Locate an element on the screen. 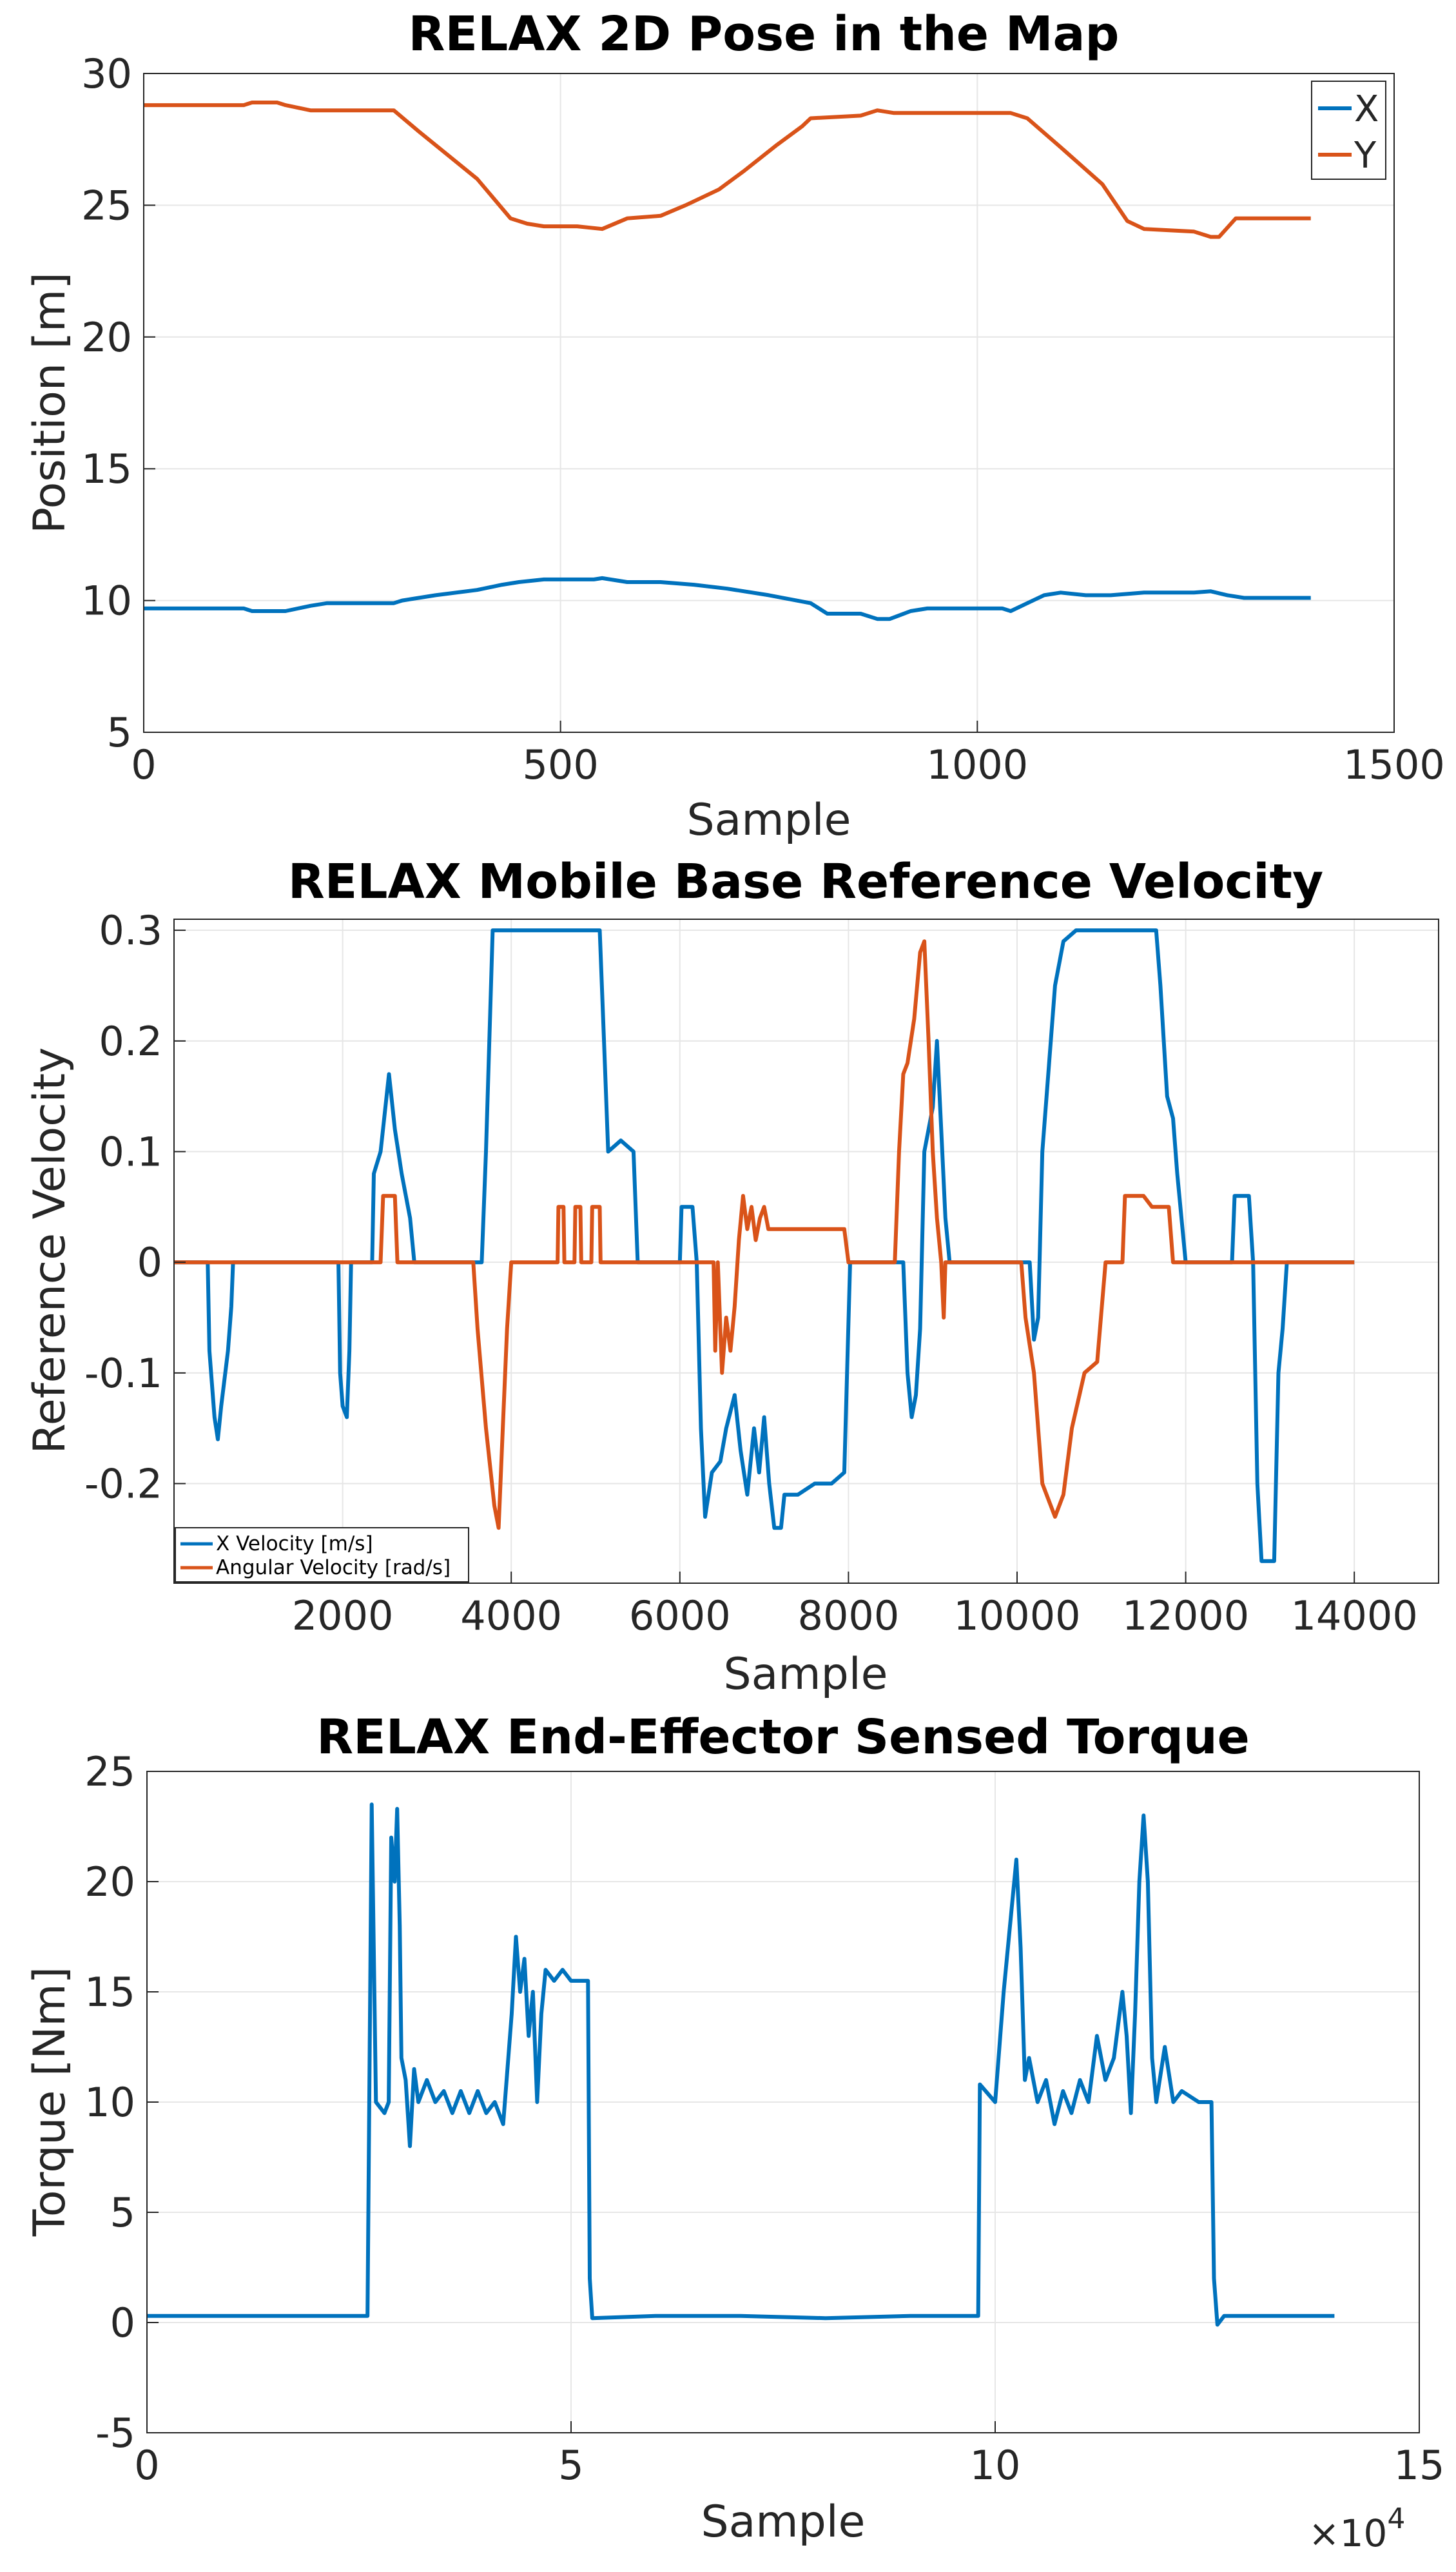 This screenshot has width=1456, height=2572. pose-series-1-line is located at coordinates (727, 170).